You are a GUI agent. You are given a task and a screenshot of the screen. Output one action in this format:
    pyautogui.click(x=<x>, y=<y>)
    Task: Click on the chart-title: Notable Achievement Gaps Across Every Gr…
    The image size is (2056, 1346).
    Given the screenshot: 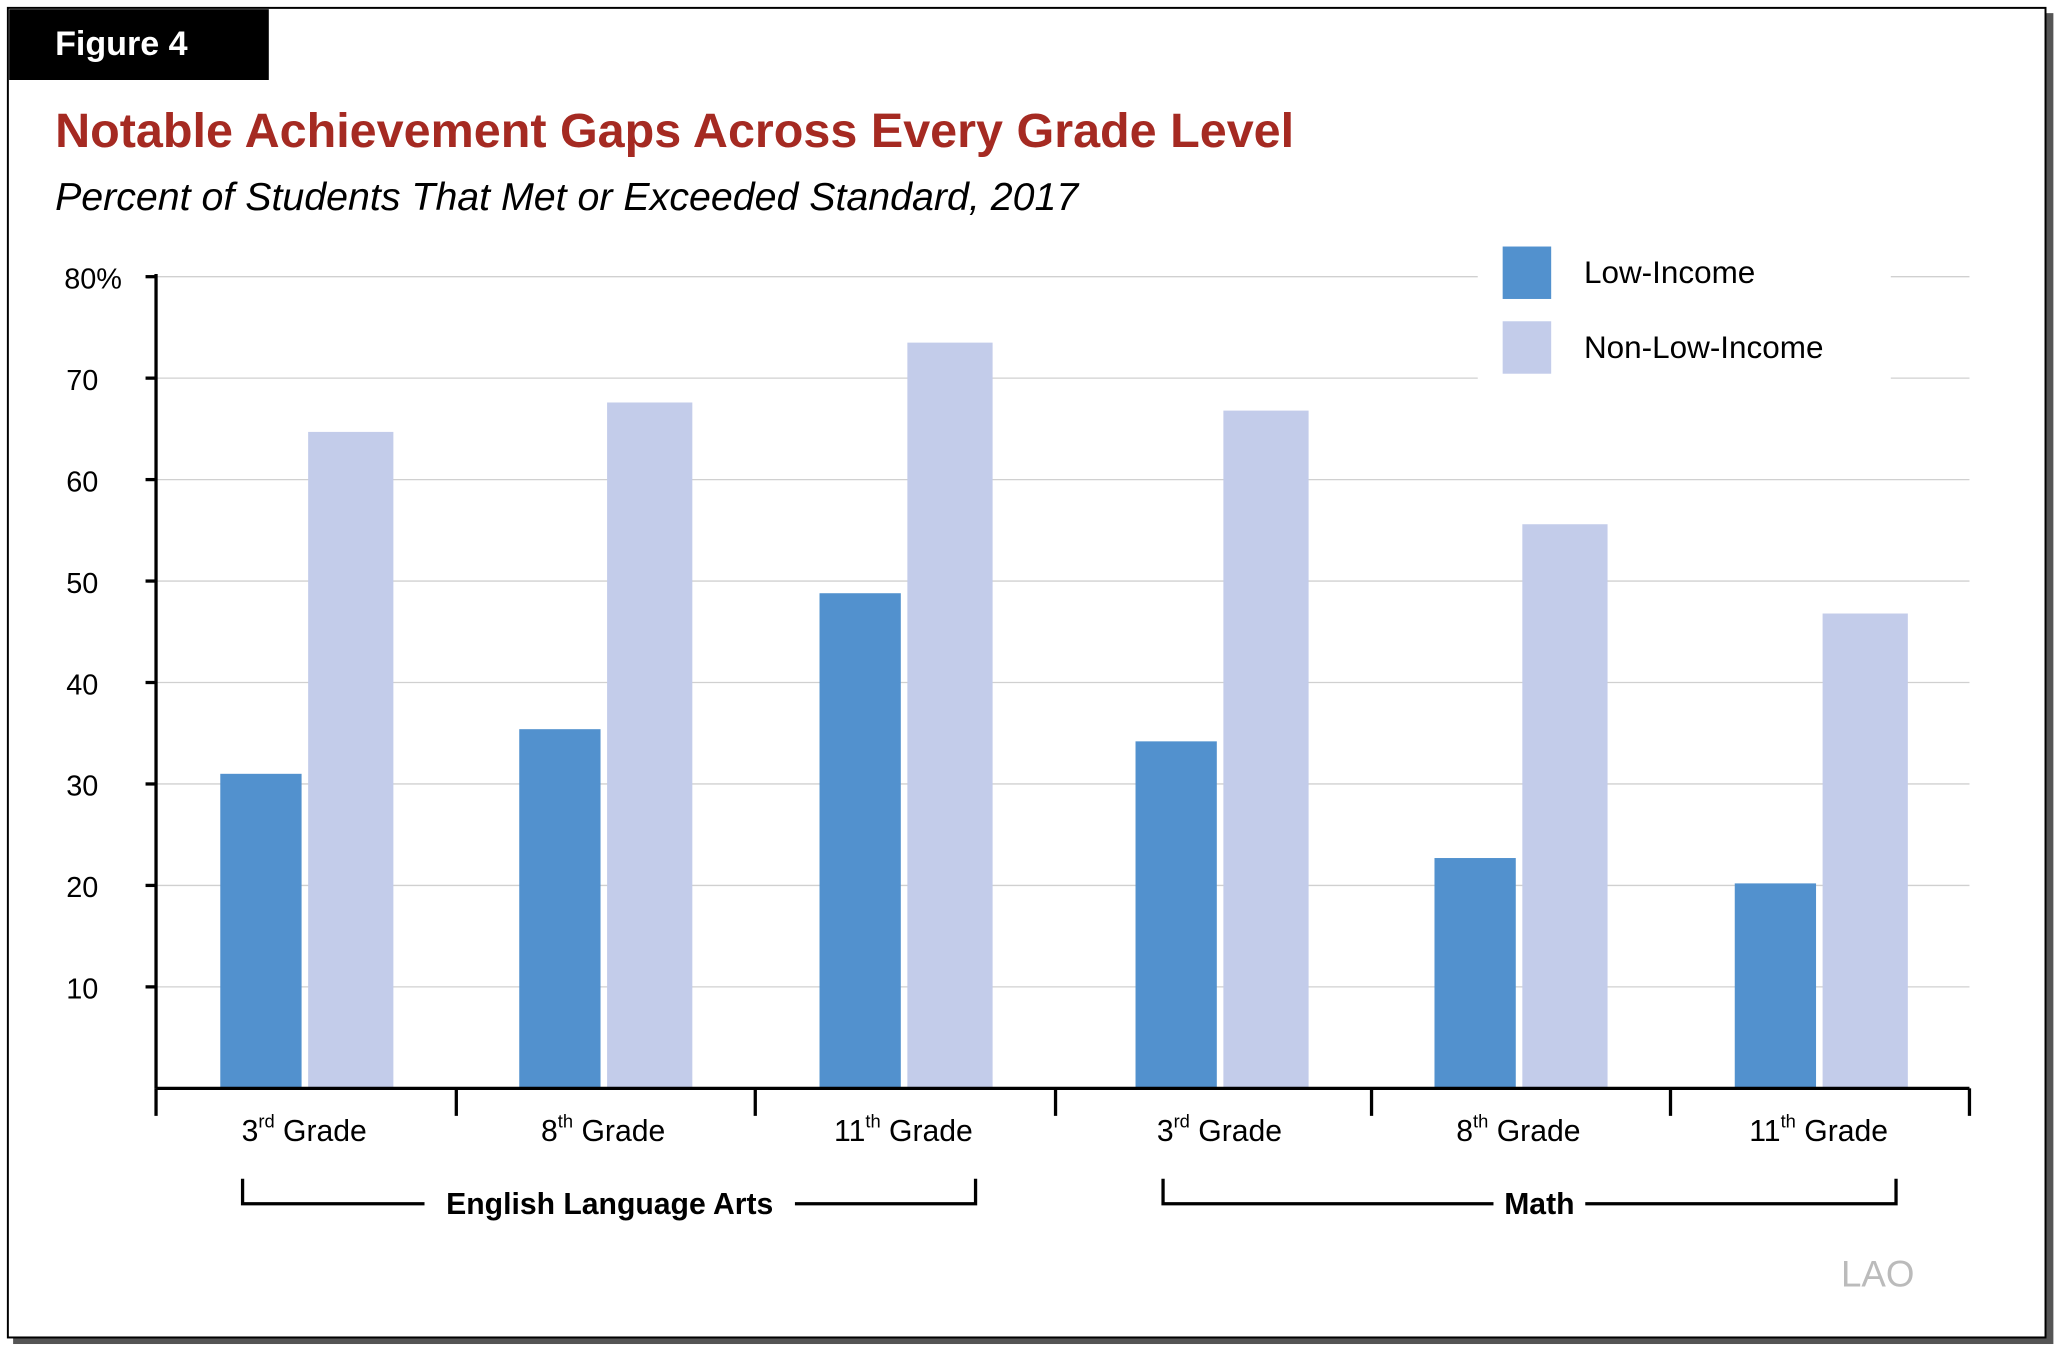 What is the action you would take?
    pyautogui.click(x=674, y=131)
    